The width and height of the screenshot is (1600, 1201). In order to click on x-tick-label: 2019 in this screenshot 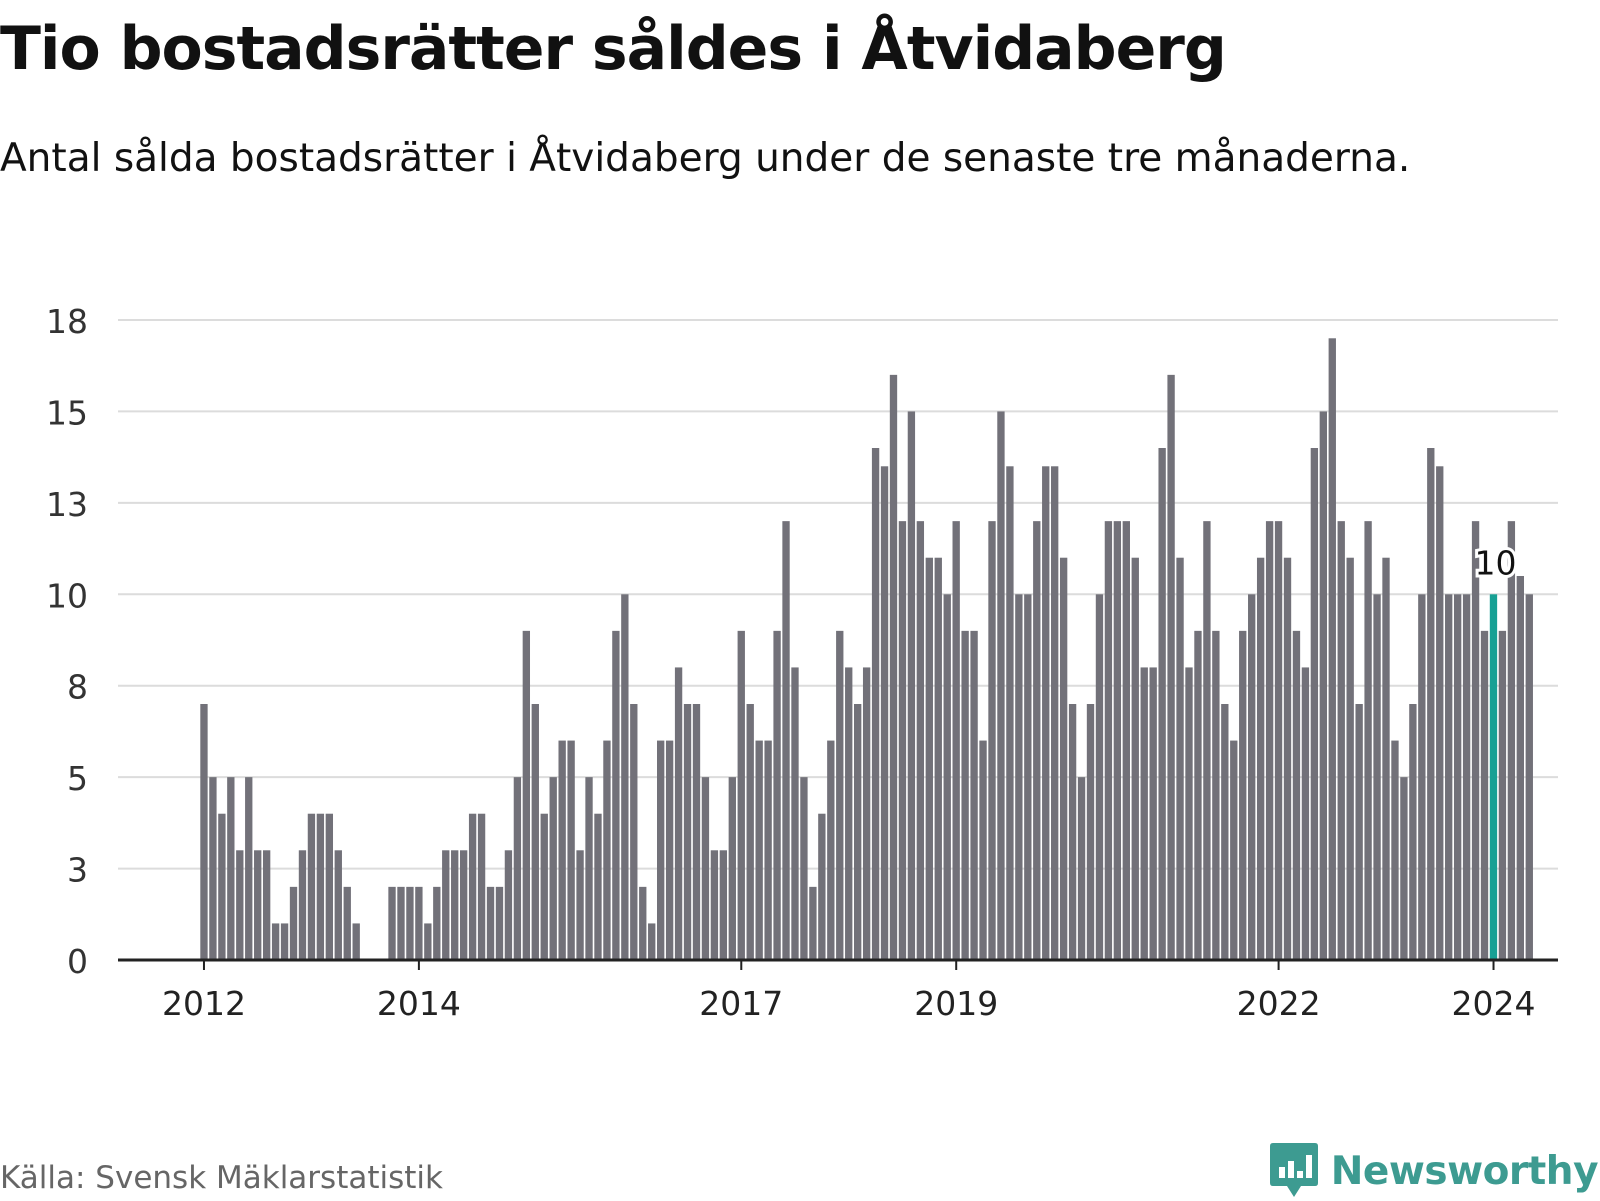, I will do `click(956, 1003)`.